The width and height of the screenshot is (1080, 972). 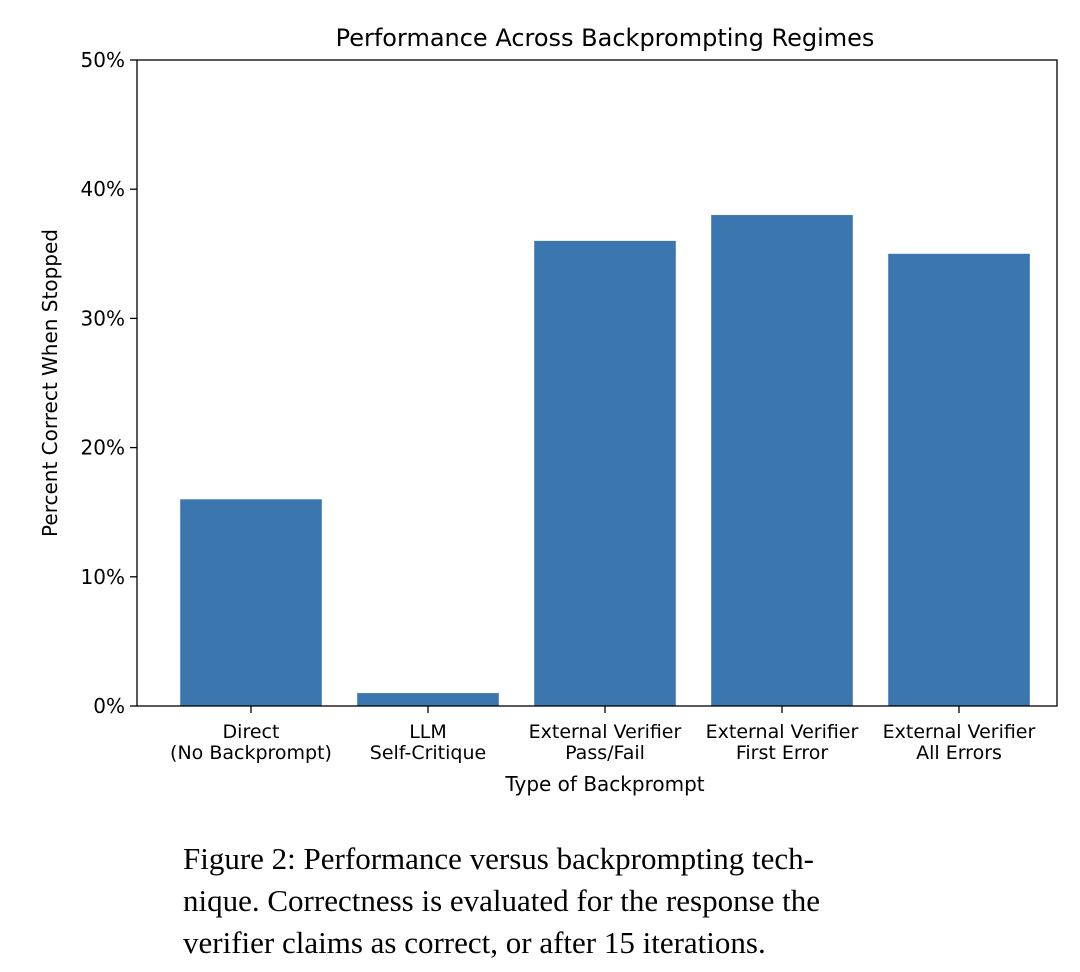 I want to click on y-tick-label: 20%, so click(x=103, y=448).